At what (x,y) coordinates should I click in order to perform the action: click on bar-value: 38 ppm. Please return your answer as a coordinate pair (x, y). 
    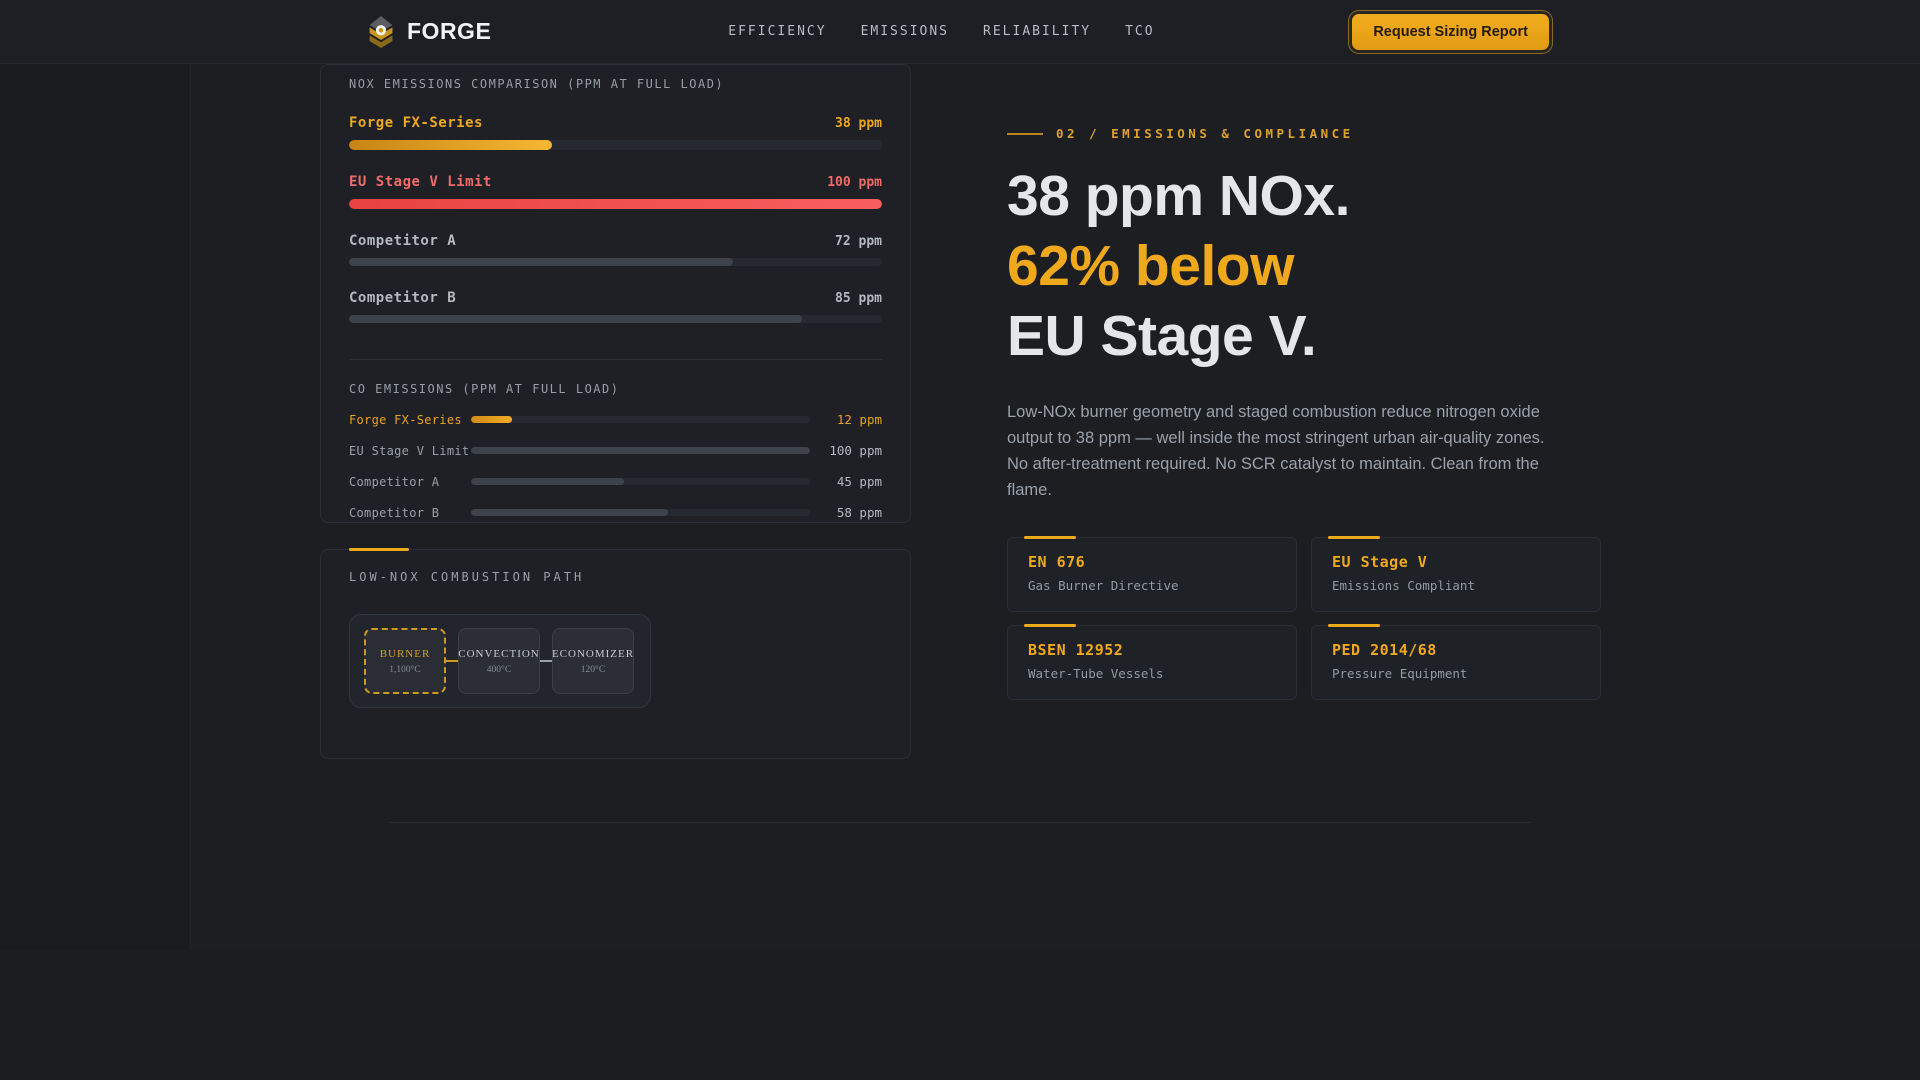
    Looking at the image, I should click on (858, 123).